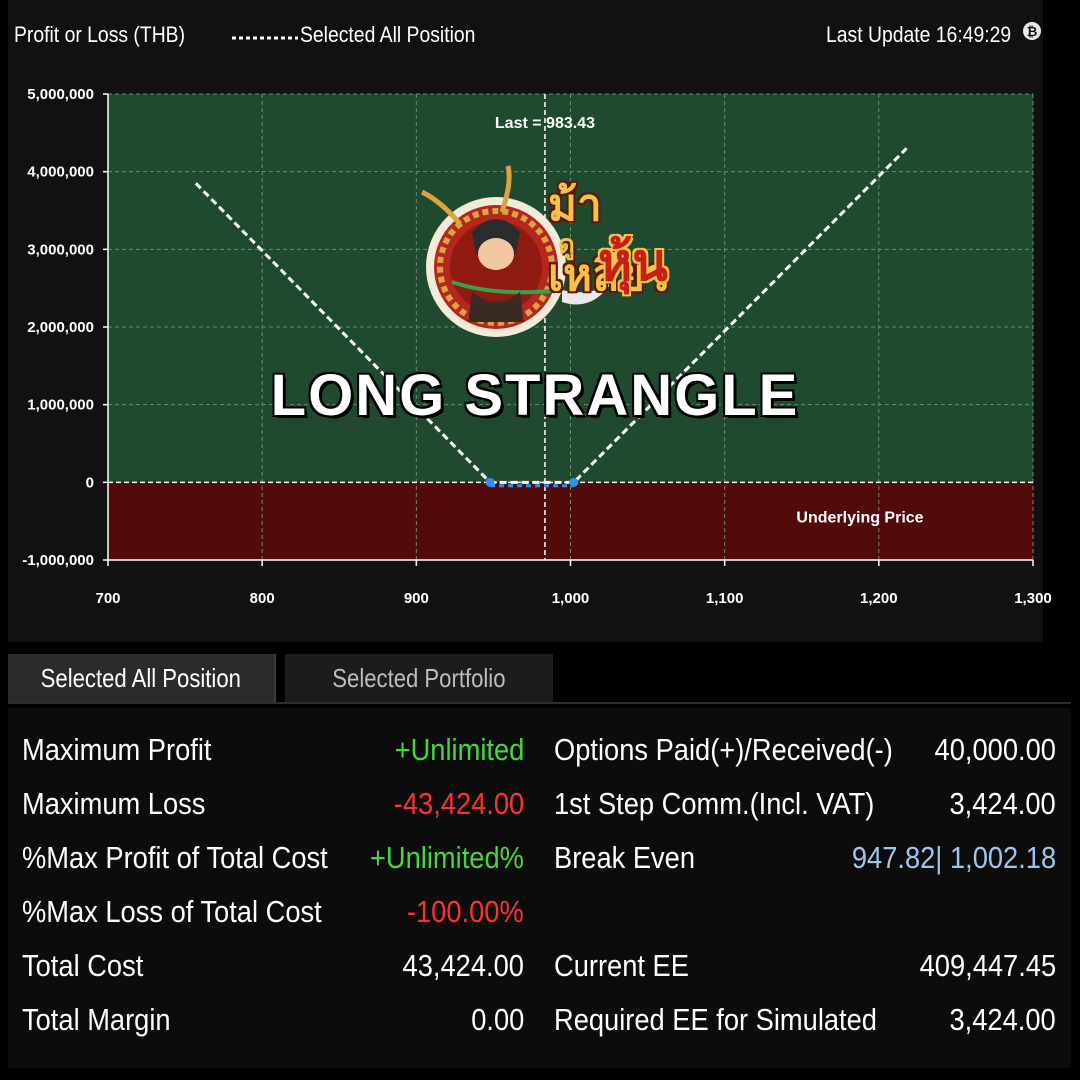  What do you see at coordinates (273, 1020) in the screenshot?
I see `summary-row: Total Margin 0.00` at bounding box center [273, 1020].